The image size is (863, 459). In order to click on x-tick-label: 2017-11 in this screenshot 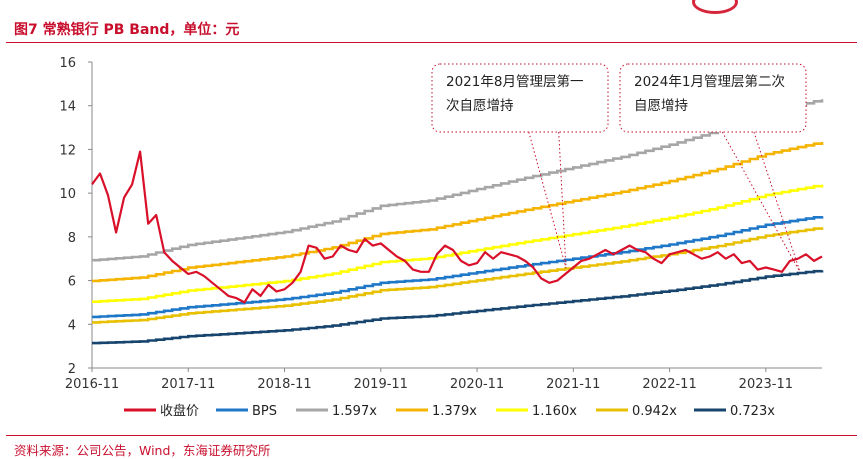, I will do `click(188, 384)`.